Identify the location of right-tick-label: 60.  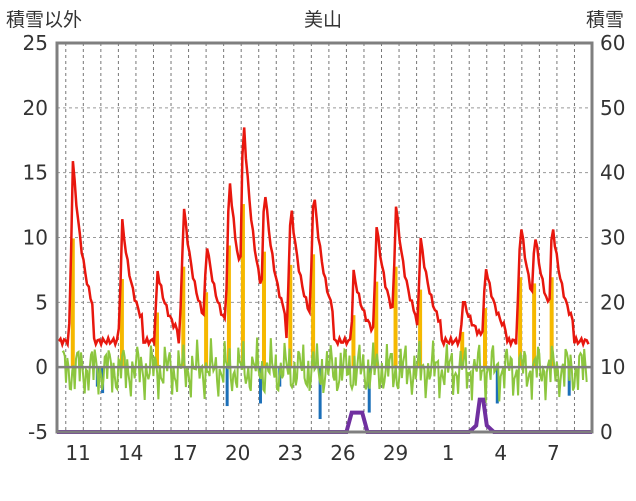
(612, 43).